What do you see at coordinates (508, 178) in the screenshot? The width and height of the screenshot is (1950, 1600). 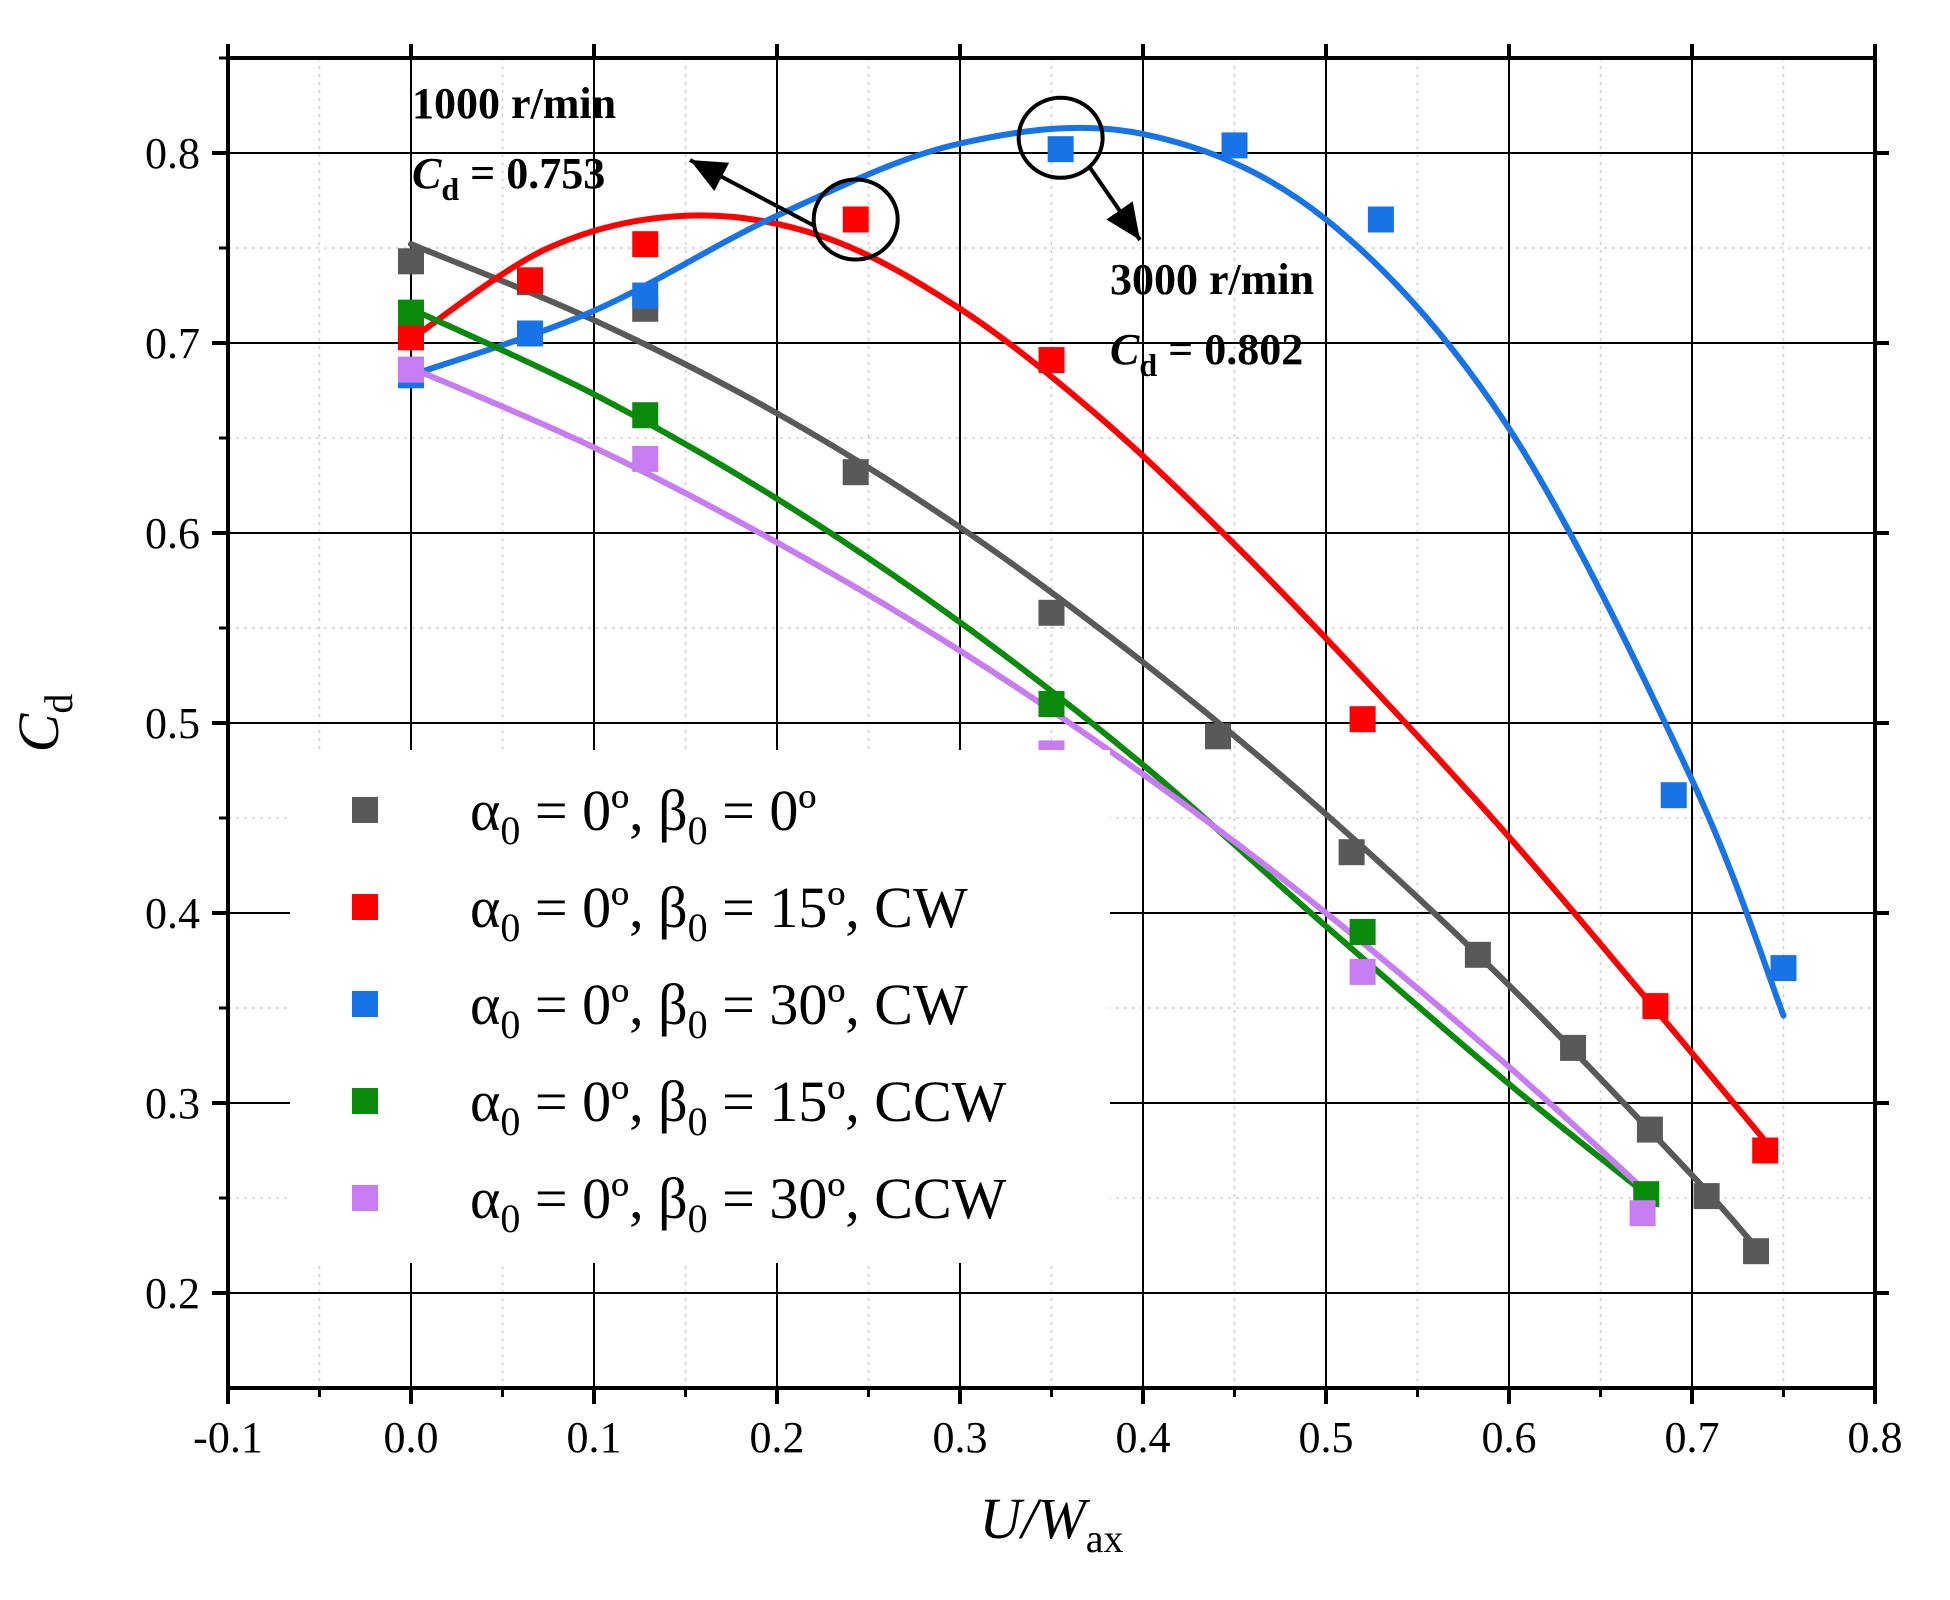 I see `annotation-1000-cd: Cd = 0.753` at bounding box center [508, 178].